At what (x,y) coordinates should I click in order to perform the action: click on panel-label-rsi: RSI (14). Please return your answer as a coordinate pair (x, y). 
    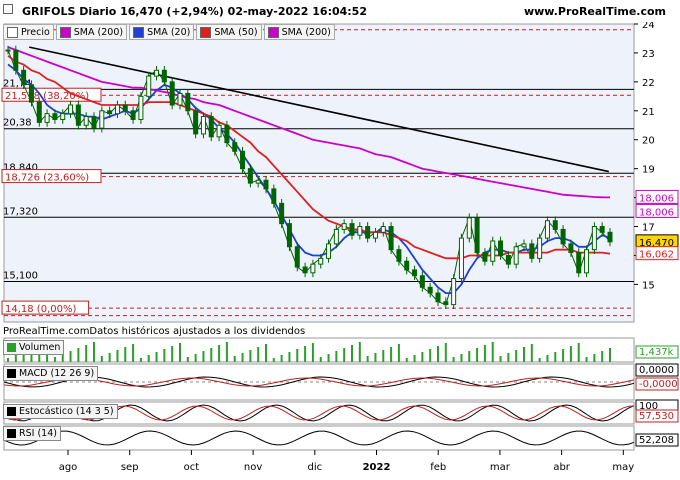
    Looking at the image, I should click on (32, 433).